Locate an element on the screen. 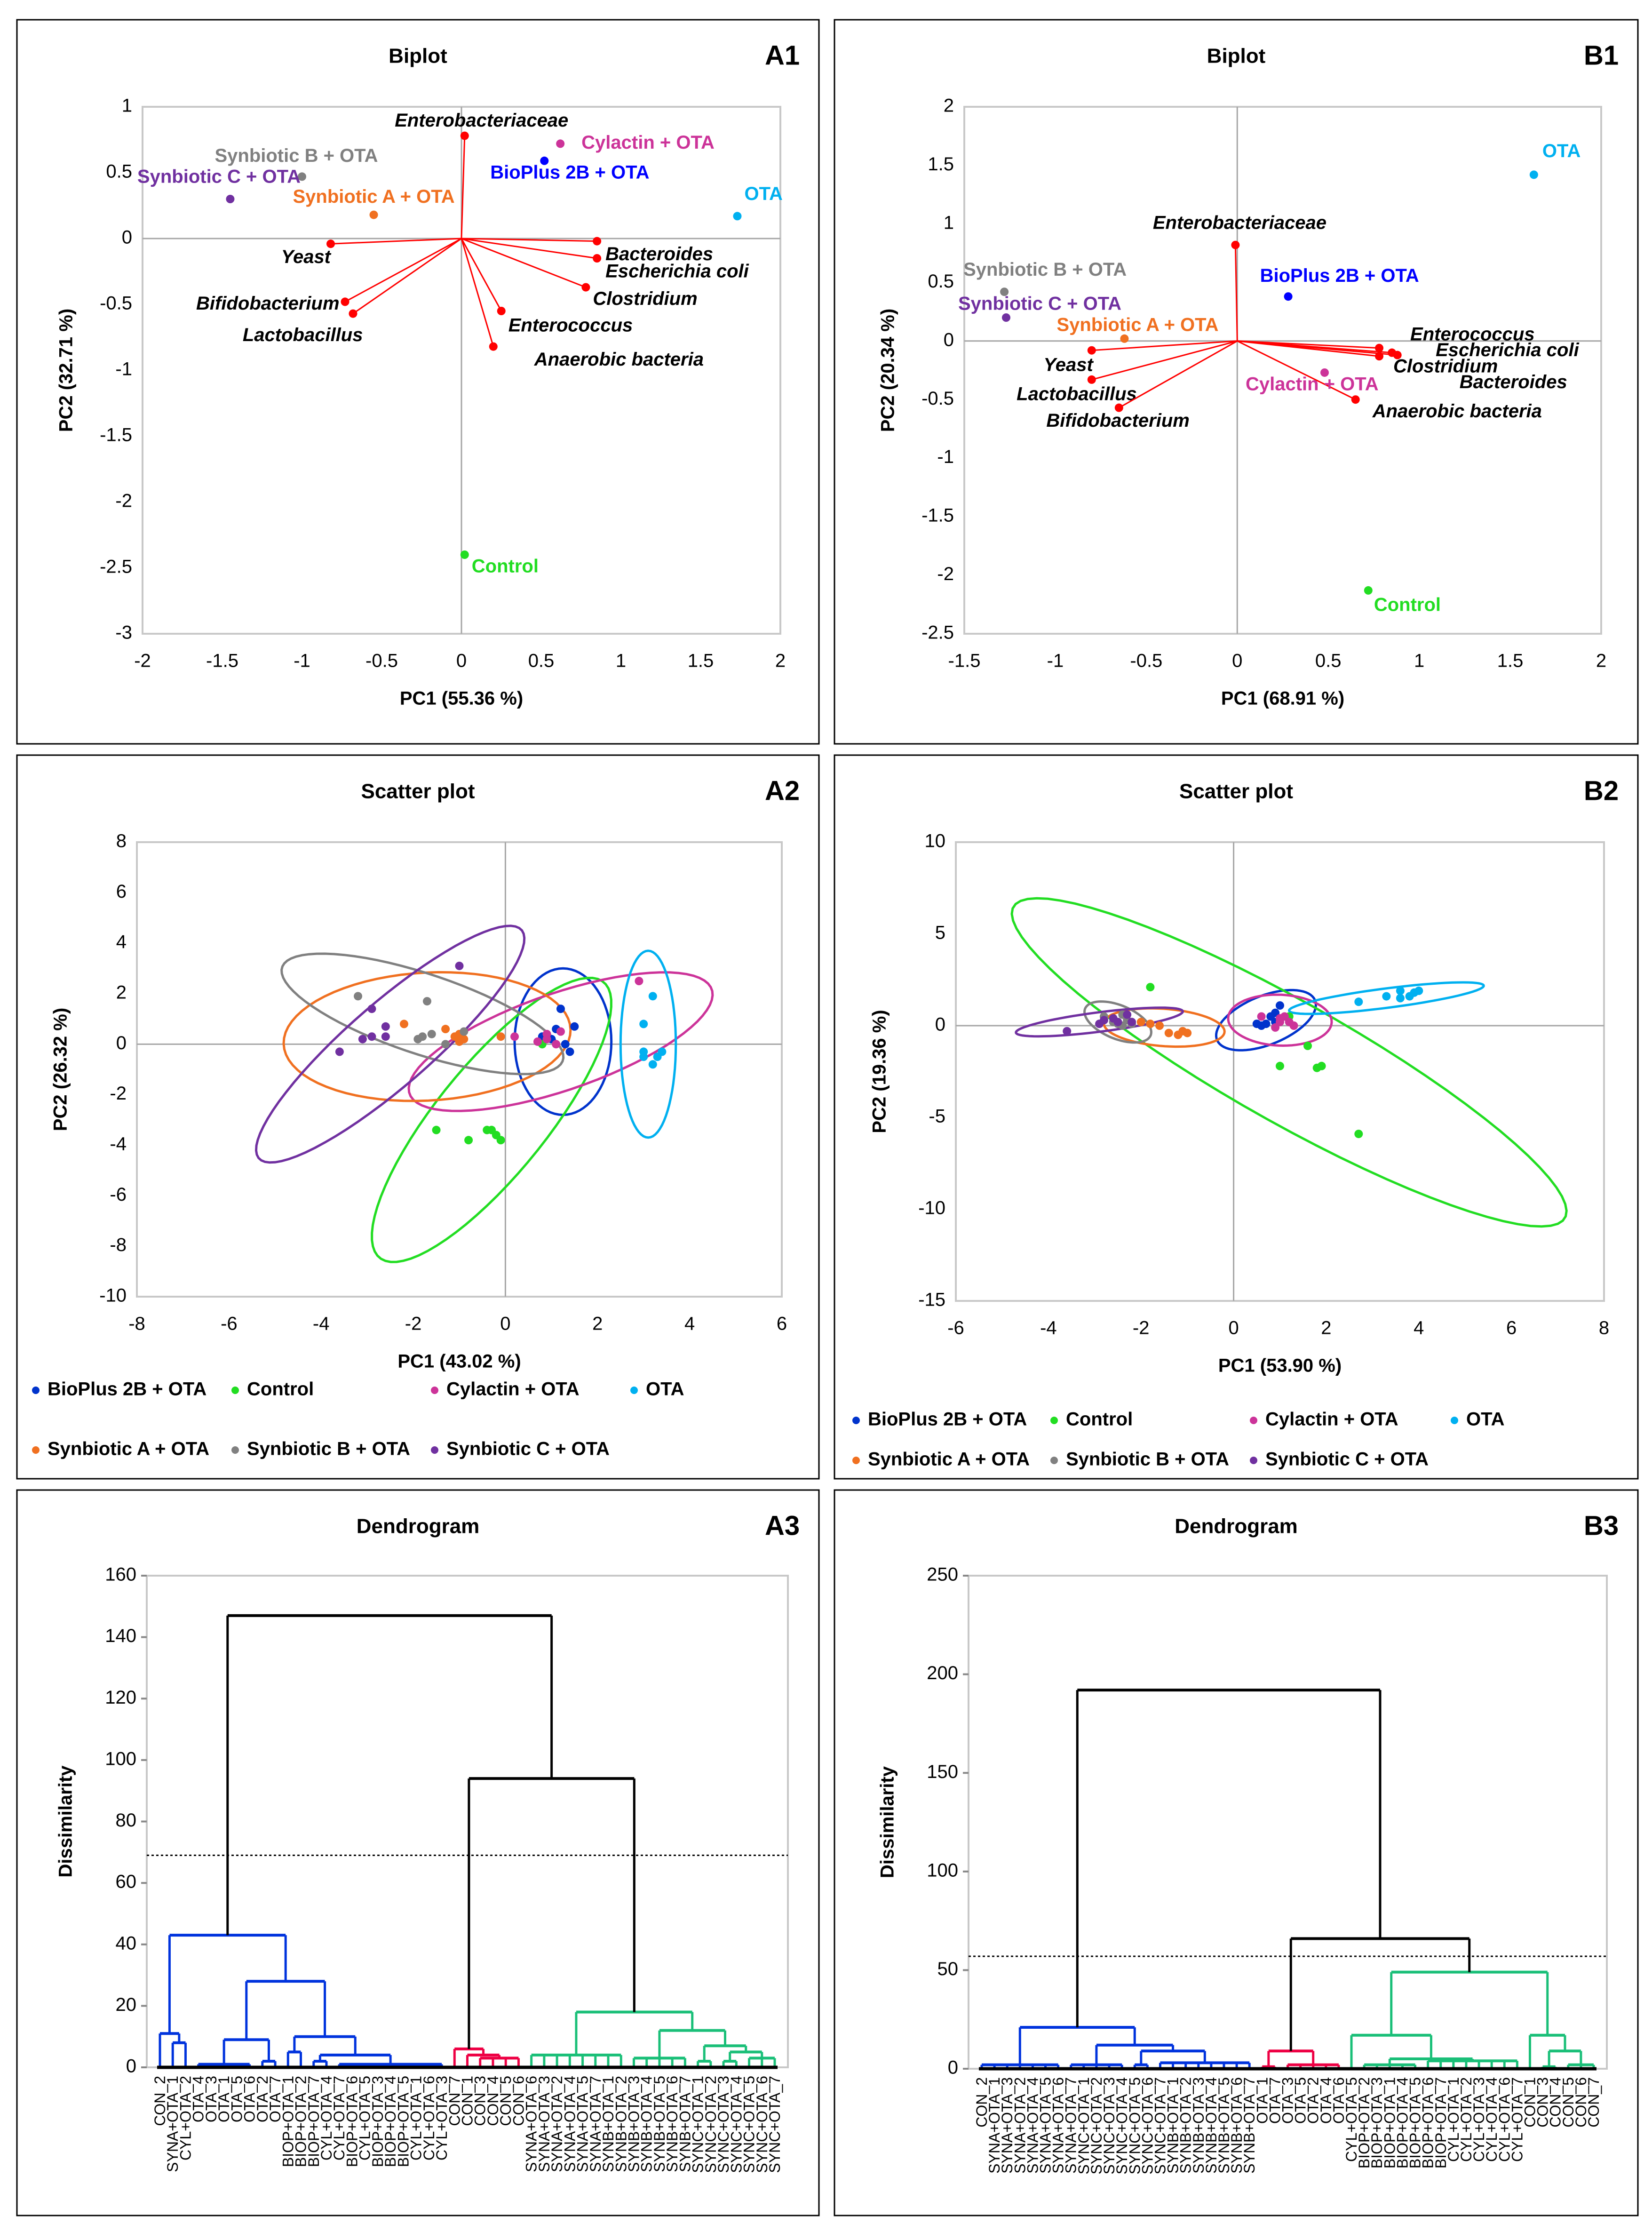 Image resolution: width=1652 pixels, height=2224 pixels. chart-title: Biplot is located at coordinates (1236, 56).